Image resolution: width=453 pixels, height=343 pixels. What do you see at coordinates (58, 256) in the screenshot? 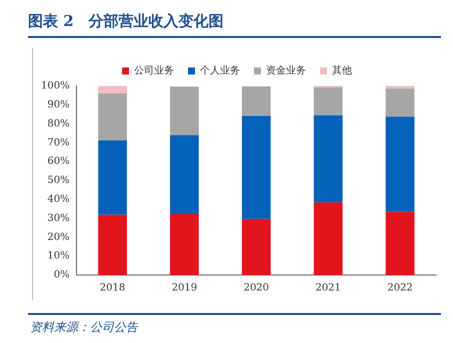
I see `y-tick-label: 10%` at bounding box center [58, 256].